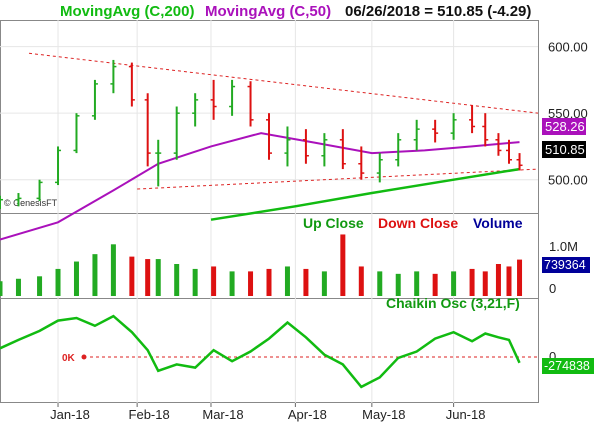 This screenshot has height=423, width=604. What do you see at coordinates (70, 414) in the screenshot?
I see `x-tick-label: Jan-18` at bounding box center [70, 414].